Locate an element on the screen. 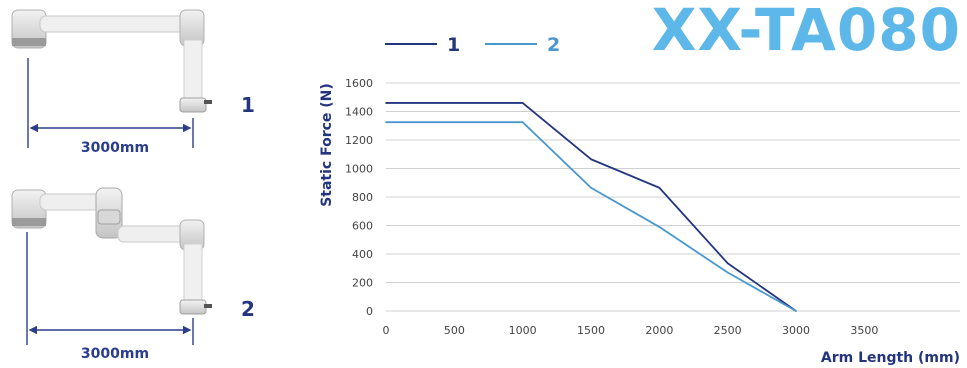  arm-2-illustration is located at coordinates (111, 251).